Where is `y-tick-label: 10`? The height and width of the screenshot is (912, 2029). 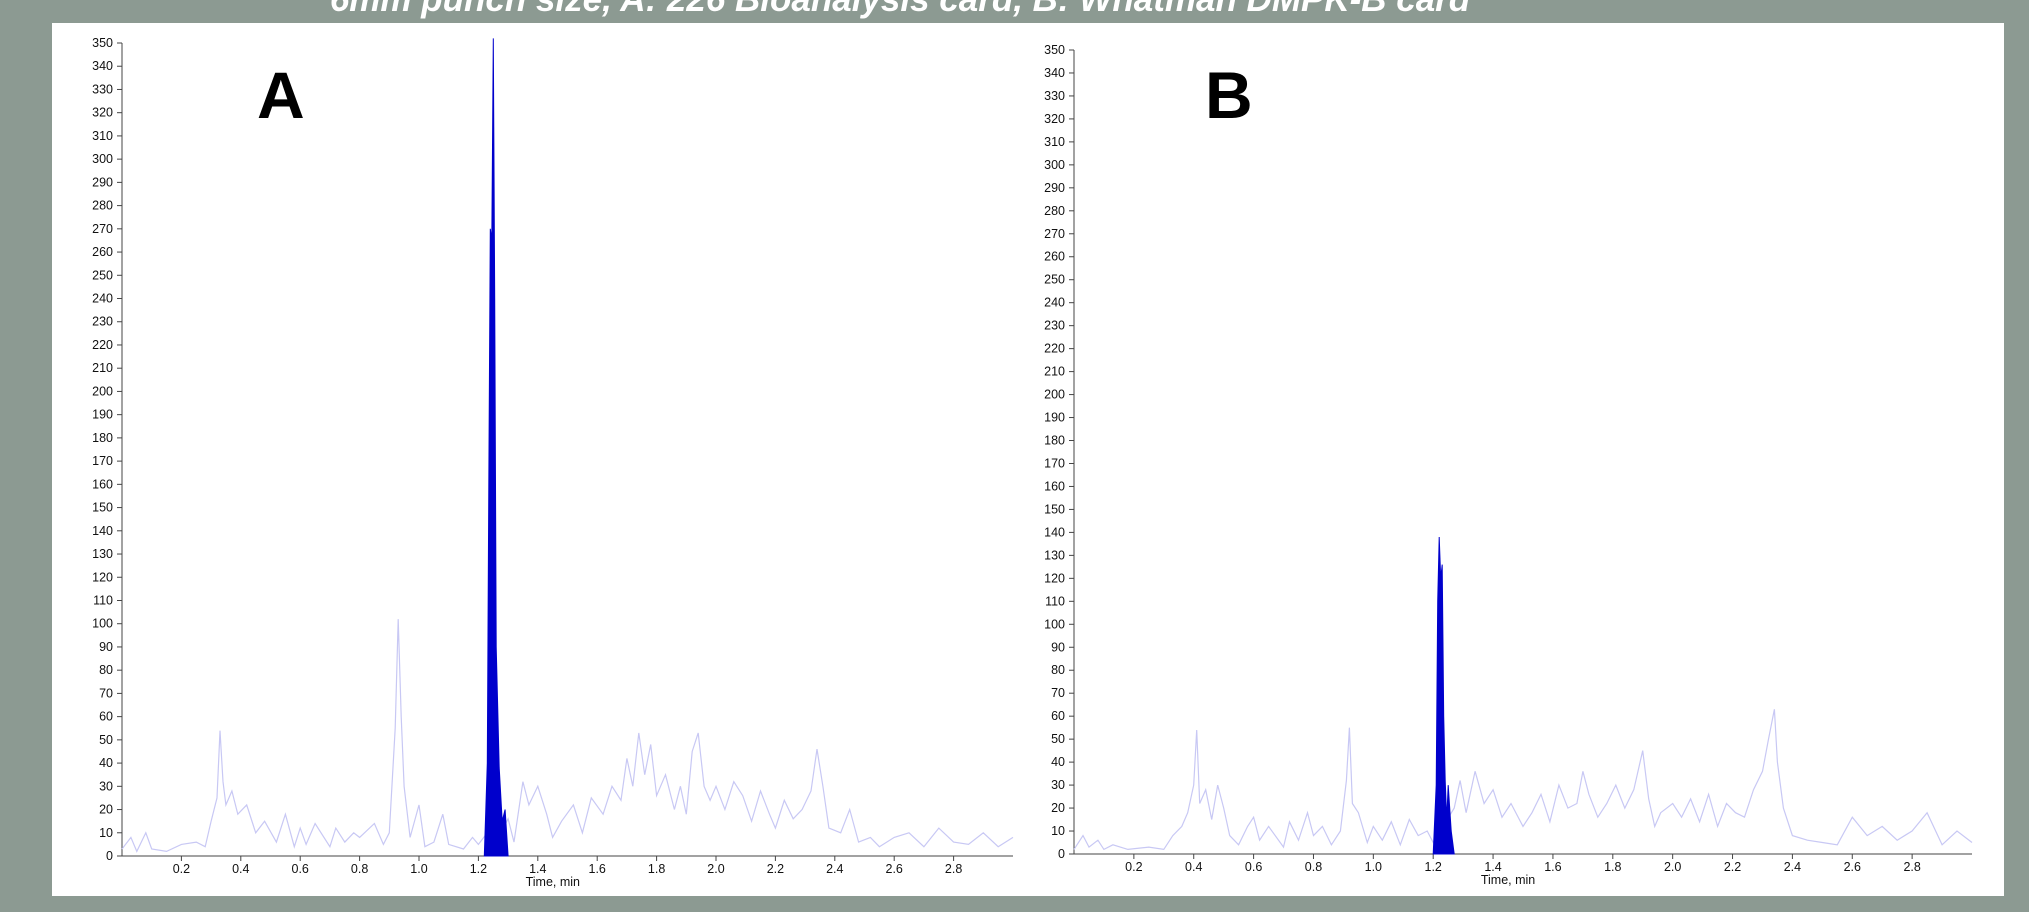
y-tick-label: 10 is located at coordinates (106, 833).